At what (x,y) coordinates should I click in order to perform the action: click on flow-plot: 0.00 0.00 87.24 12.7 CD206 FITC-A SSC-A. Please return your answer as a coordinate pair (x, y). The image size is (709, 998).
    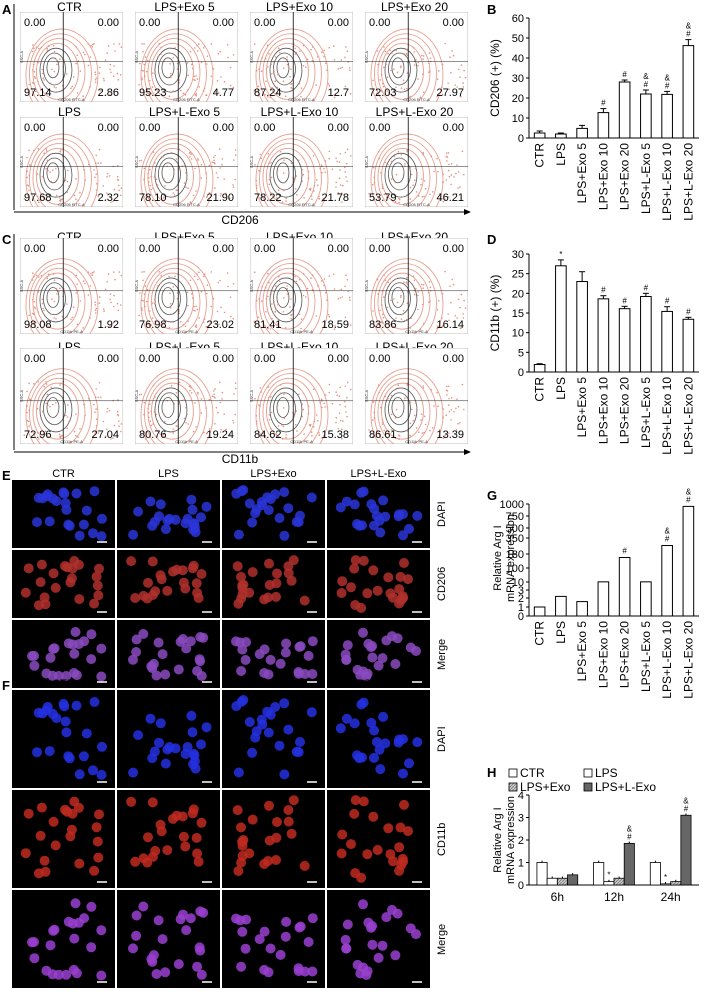
    Looking at the image, I should click on (301, 57).